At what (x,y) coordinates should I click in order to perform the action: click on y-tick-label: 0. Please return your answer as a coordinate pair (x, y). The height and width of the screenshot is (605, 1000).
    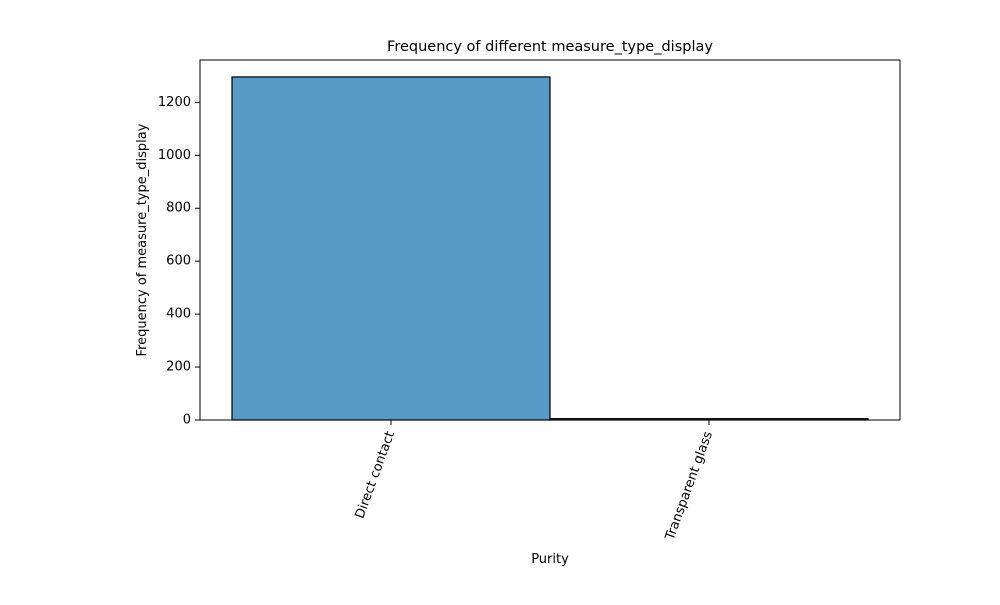
    Looking at the image, I should click on (187, 420).